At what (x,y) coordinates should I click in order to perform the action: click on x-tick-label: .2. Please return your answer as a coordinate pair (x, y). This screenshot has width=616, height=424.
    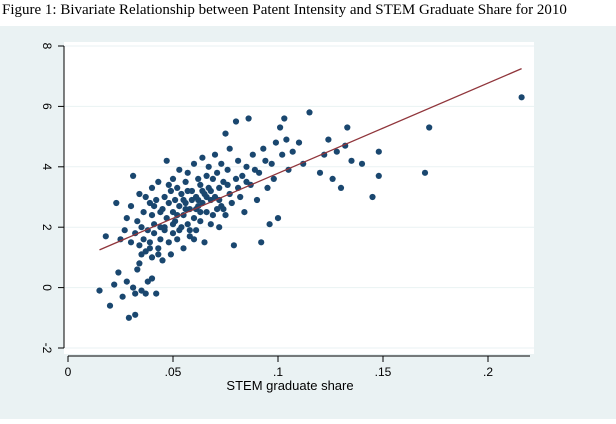
    Looking at the image, I should click on (488, 372).